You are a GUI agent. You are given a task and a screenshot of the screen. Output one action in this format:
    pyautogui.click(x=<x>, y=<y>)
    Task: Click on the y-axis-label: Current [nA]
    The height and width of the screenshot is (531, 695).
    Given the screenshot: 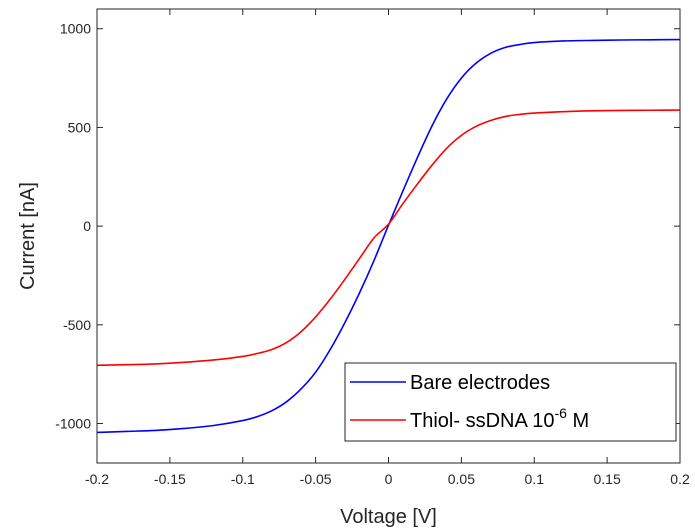 What is the action you would take?
    pyautogui.click(x=28, y=236)
    